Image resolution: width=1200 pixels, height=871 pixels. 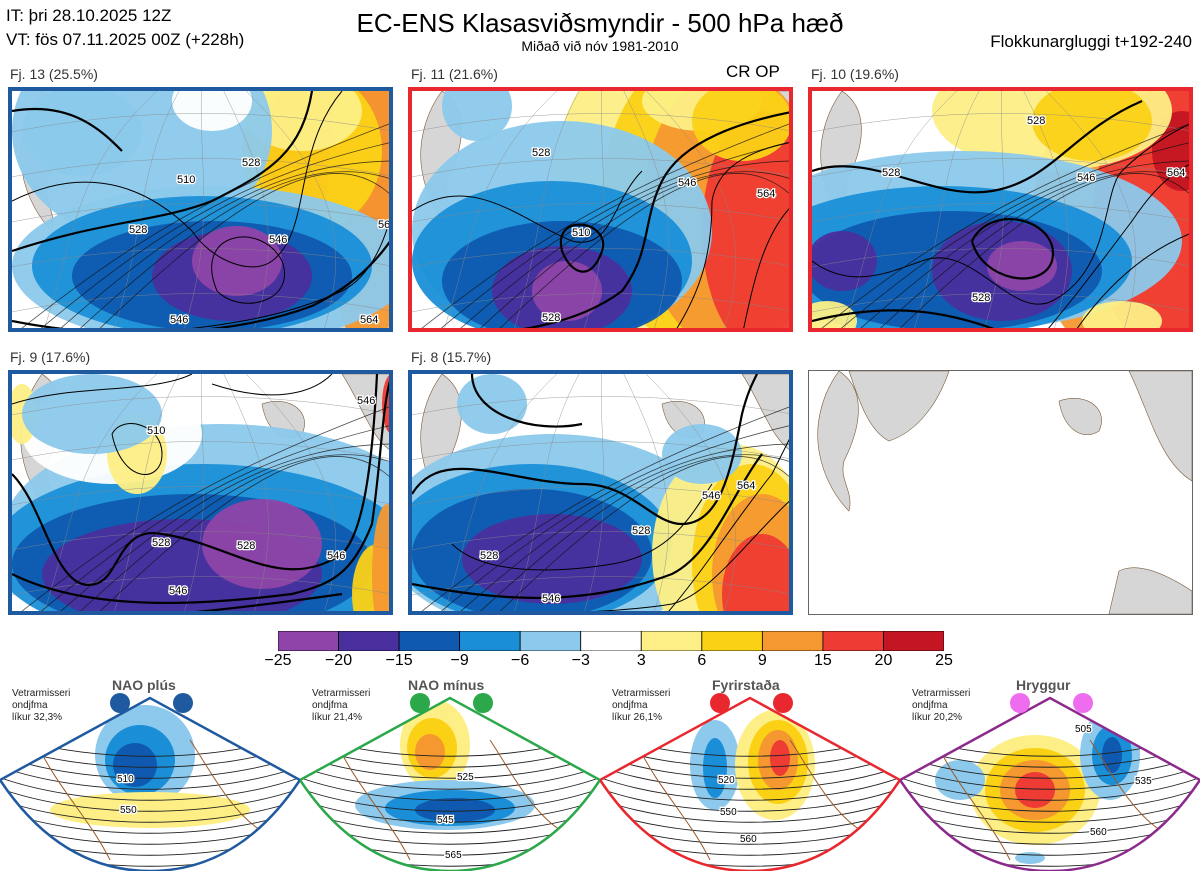 I want to click on regime-name: Hryggur, so click(x=1043, y=685).